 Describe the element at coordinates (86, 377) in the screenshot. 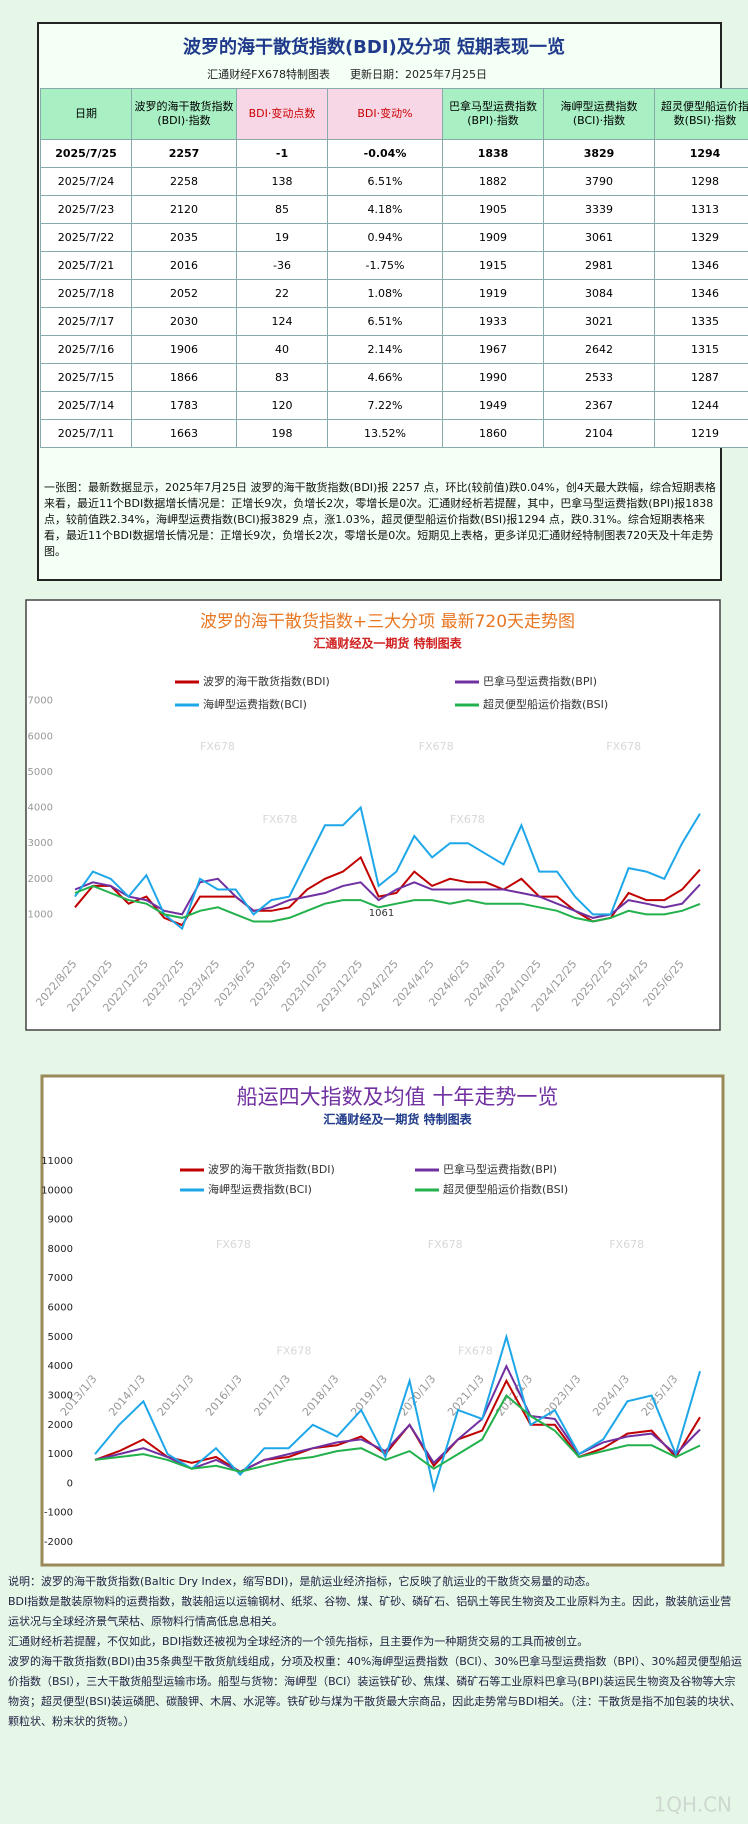

I see `table-cell: 2025/7/15` at that location.